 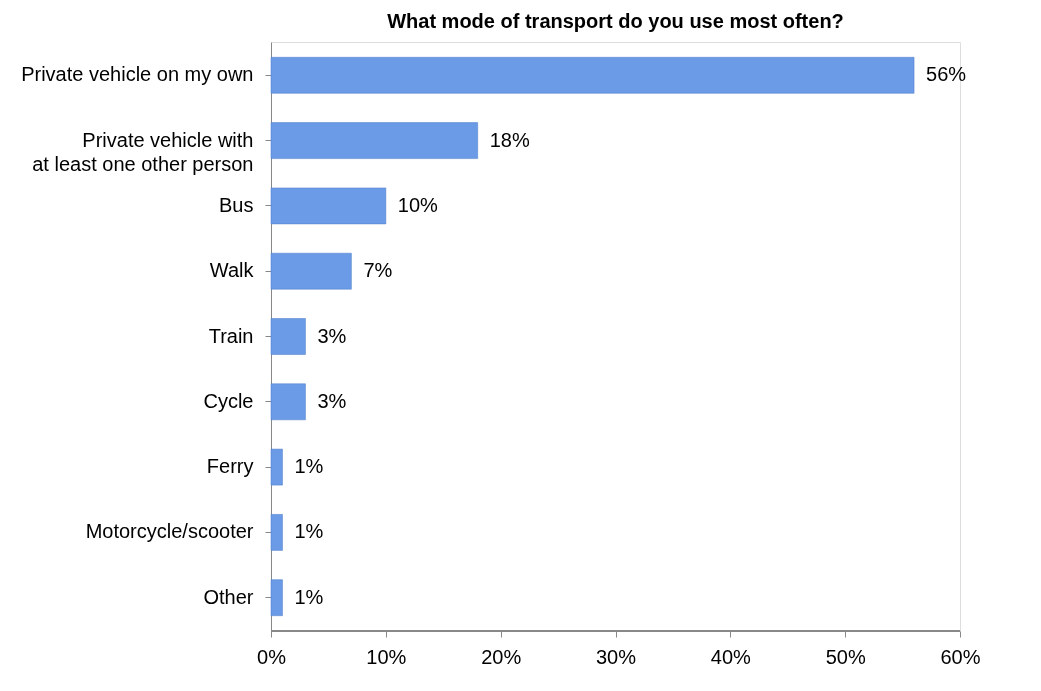 I want to click on data-label: 56%, so click(x=946, y=74).